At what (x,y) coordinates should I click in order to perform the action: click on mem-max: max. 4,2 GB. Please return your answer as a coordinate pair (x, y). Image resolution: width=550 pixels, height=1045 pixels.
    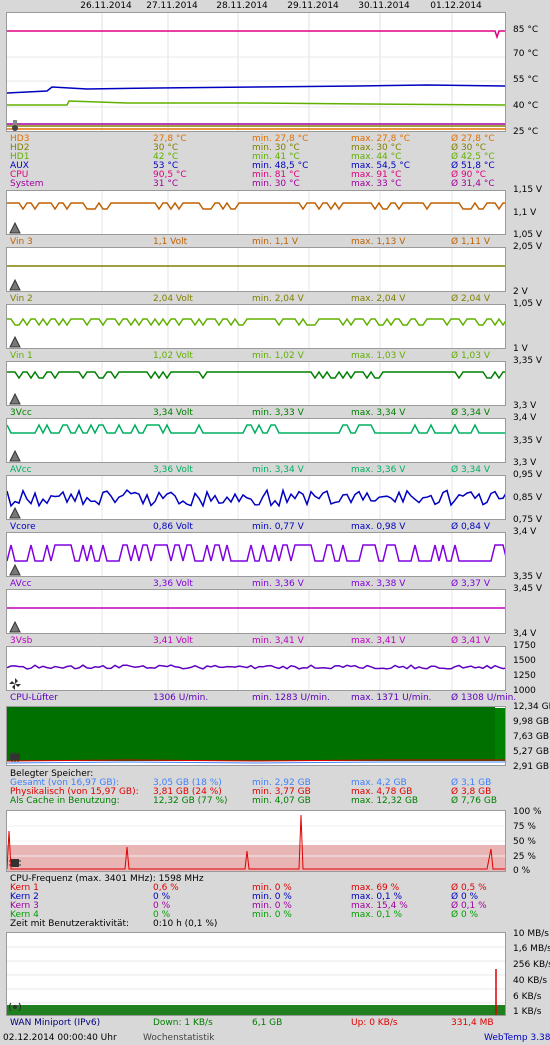
    Looking at the image, I should click on (379, 783).